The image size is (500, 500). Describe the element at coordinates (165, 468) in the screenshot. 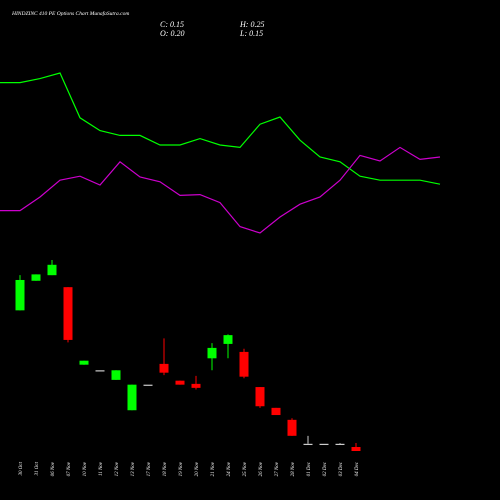

I see `x-tick-label: 18 Nov` at that location.